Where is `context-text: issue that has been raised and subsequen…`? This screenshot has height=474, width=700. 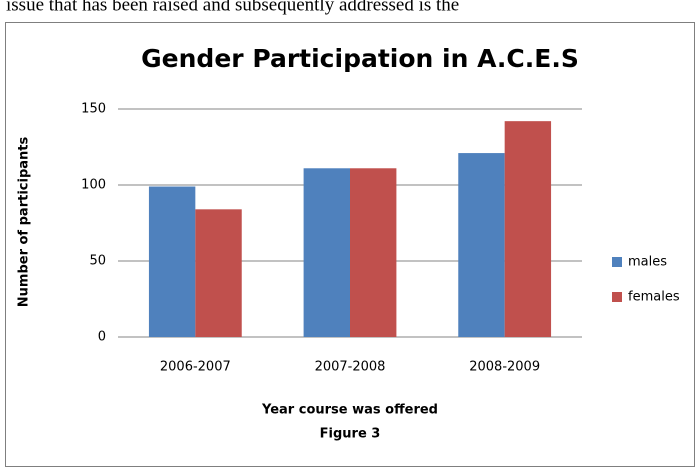 context-text: issue that has been raised and subsequen… is located at coordinates (232, 7).